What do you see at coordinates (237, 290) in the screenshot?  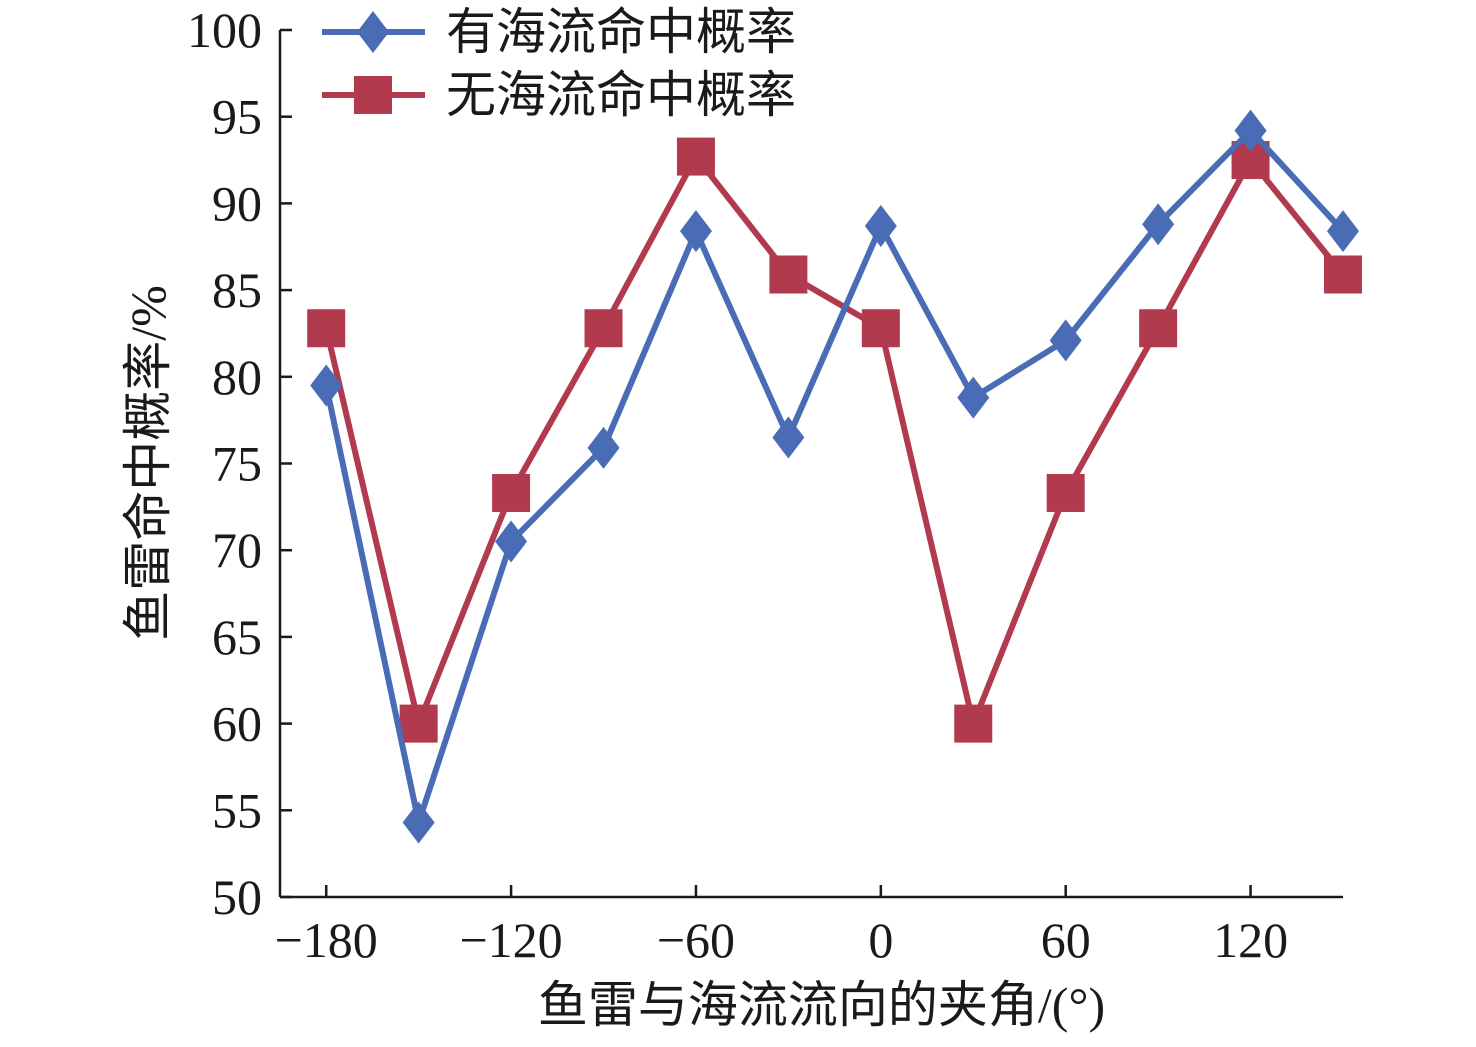 I see `y-tick-label: 85` at bounding box center [237, 290].